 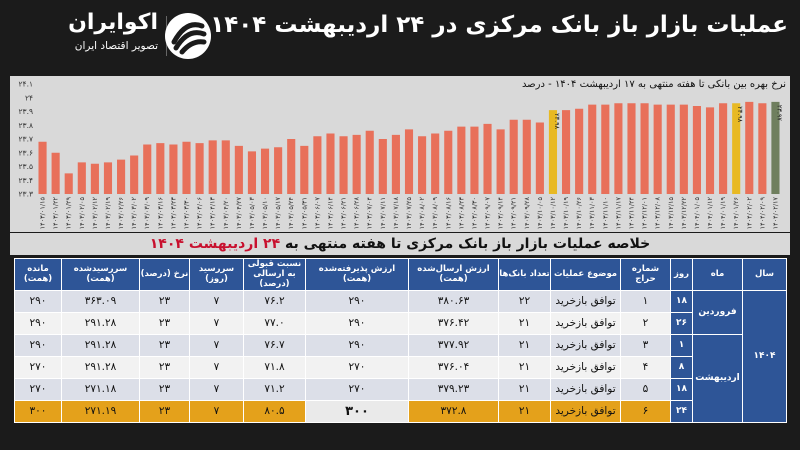 I want to click on column-header: ارزش ارسال‌شده (همت), so click(x=453, y=274).